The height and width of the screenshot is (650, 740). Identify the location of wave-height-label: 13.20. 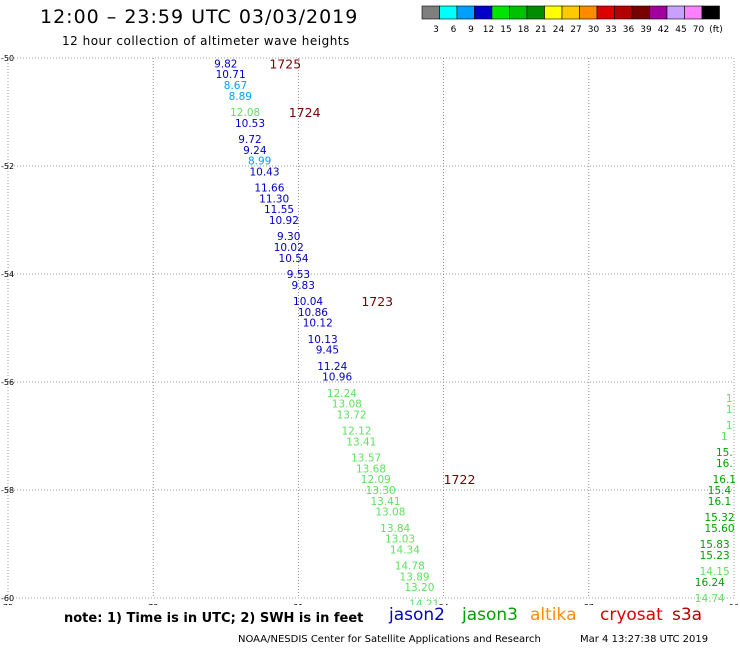
(419, 588).